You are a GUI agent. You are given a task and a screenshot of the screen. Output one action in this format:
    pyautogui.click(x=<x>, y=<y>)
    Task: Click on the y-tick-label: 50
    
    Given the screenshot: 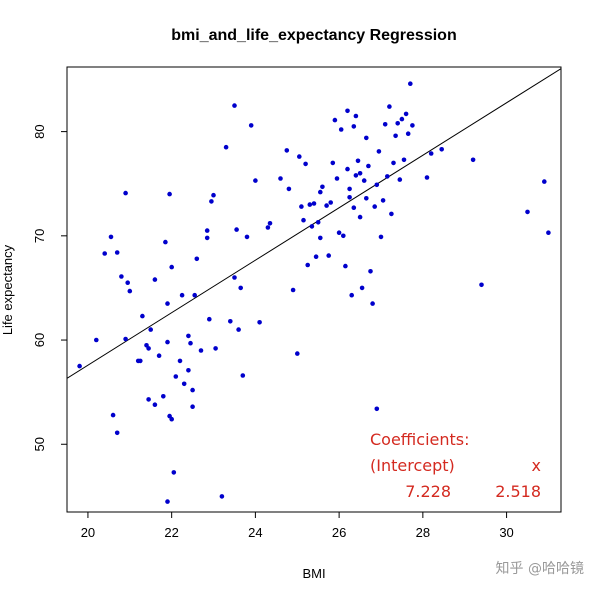 What is the action you would take?
    pyautogui.click(x=39, y=444)
    